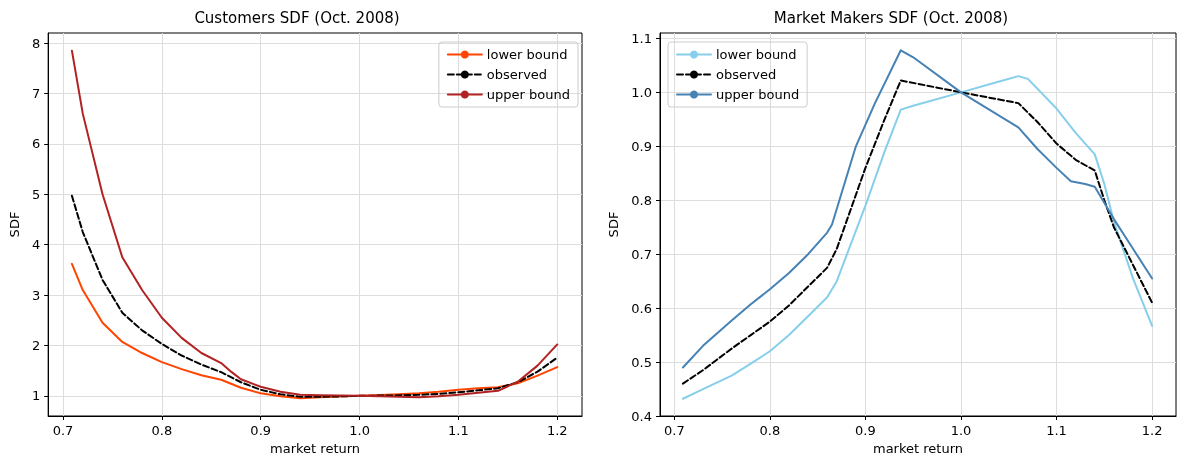 Image resolution: width=1188 pixels, height=464 pixels. I want to click on y-tick-label: 1.0, so click(641, 92).